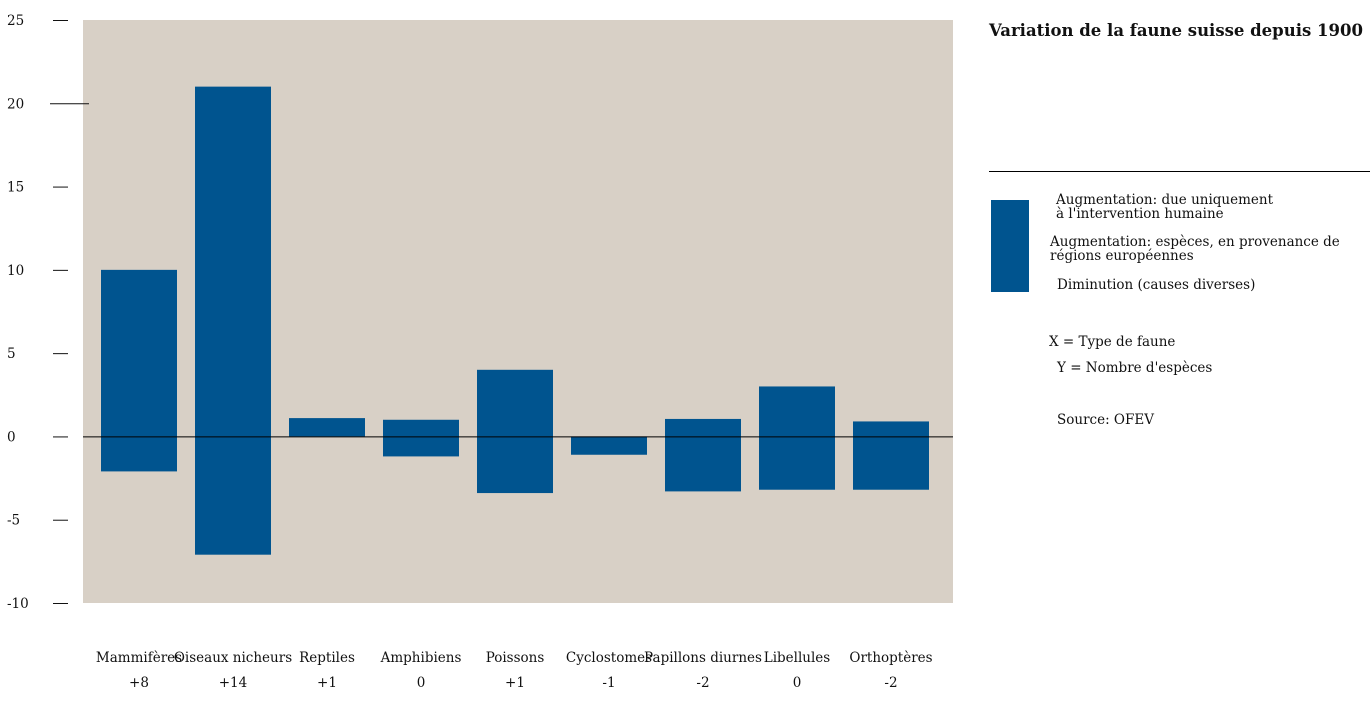  What do you see at coordinates (703, 658) in the screenshot?
I see `x-tick-label: Papillons diurnes` at bounding box center [703, 658].